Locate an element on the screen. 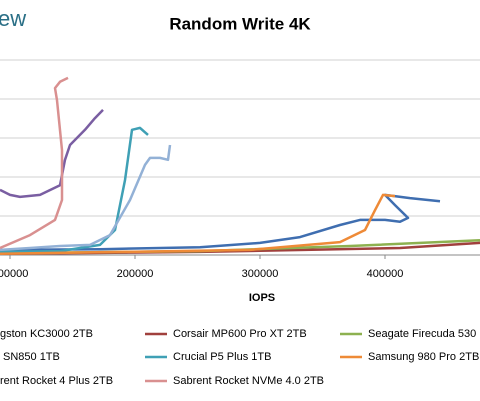 This screenshot has width=480, height=401. chart-title: Random Write 4K is located at coordinates (240, 23).